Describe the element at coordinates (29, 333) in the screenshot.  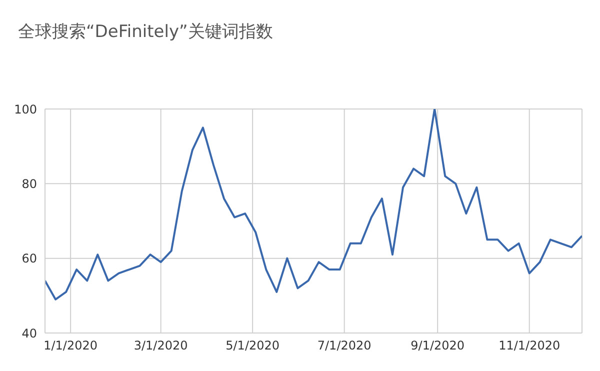
I see `y-tick-label: 40` at that location.